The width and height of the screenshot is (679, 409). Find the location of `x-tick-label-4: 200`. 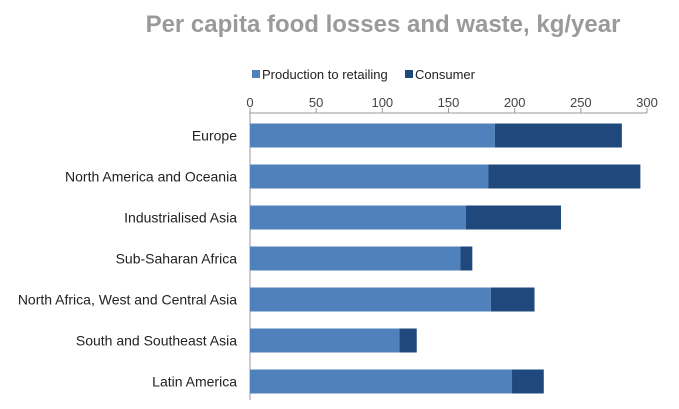

x-tick-label-4: 200 is located at coordinates (515, 102).